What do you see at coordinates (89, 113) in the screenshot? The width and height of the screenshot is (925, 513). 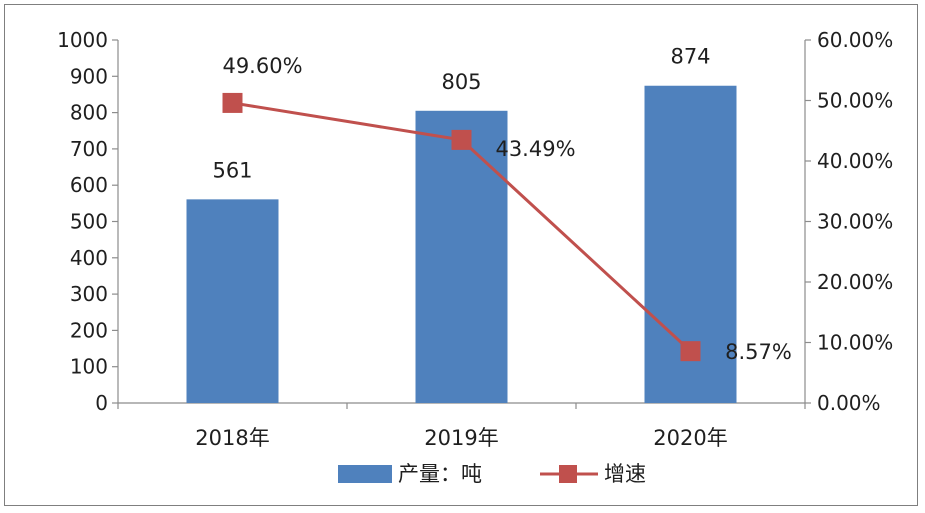 I see `left-tick-label: 800` at bounding box center [89, 113].